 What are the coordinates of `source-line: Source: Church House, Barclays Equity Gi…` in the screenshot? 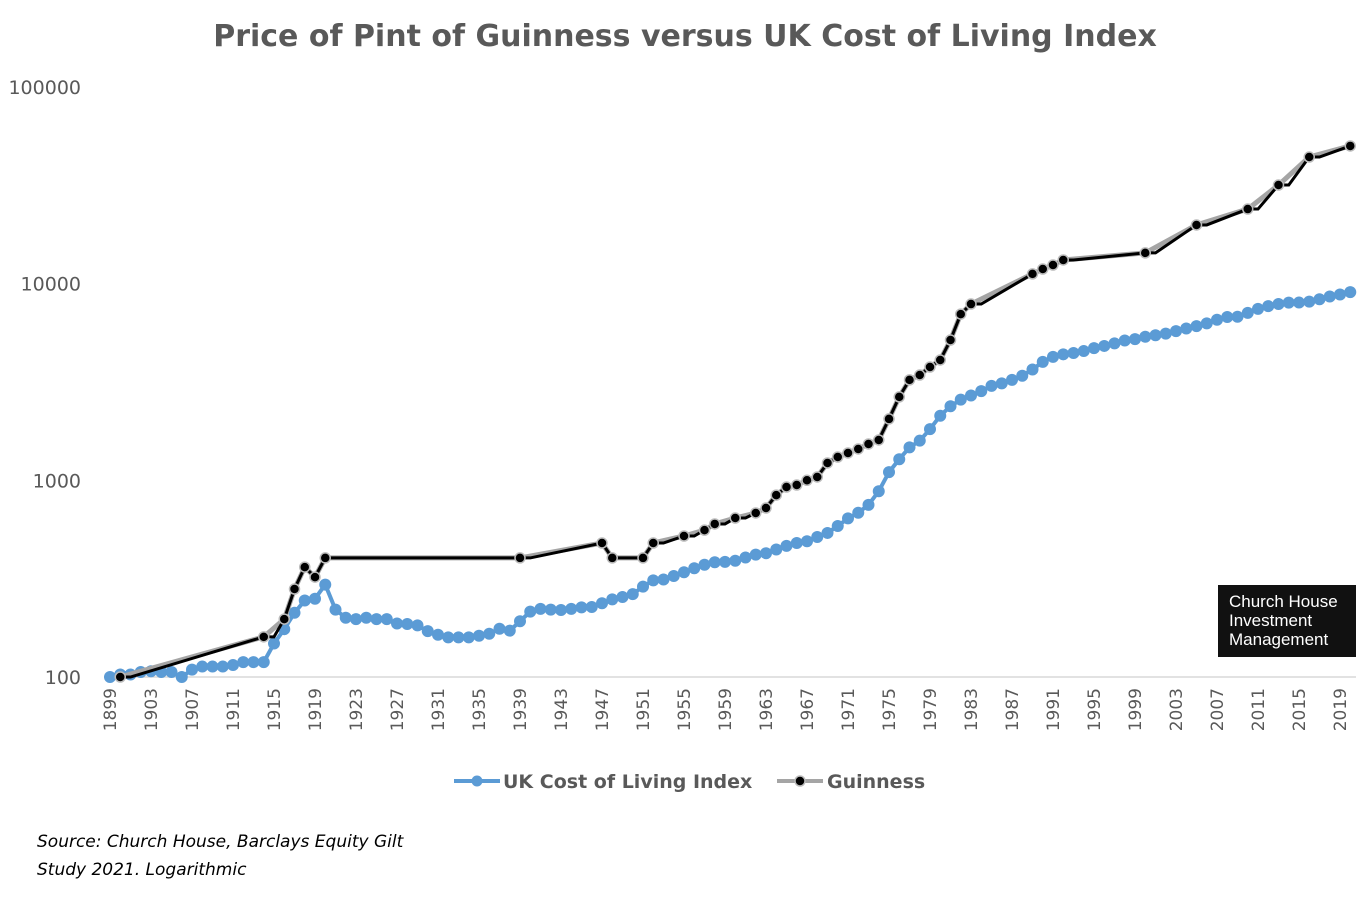 It's located at (220, 842).